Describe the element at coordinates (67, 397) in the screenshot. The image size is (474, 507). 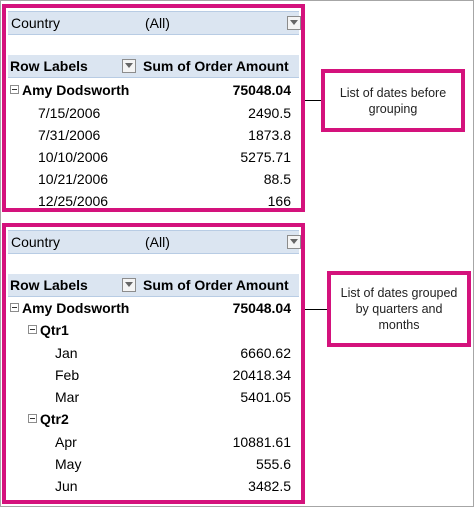
I see `month-label: Mar` at that location.